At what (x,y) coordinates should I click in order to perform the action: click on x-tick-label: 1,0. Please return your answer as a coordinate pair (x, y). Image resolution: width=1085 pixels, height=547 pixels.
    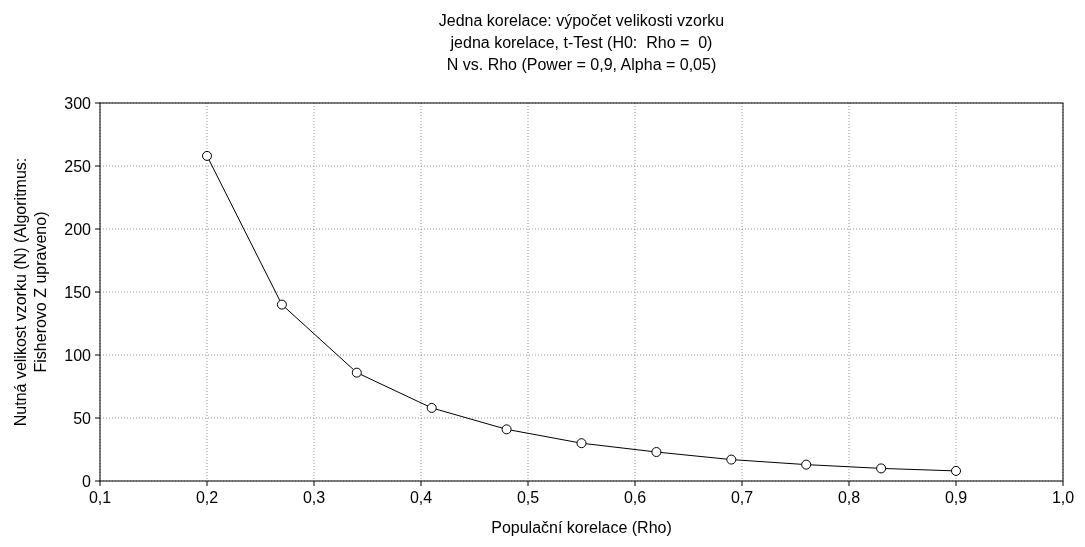
    Looking at the image, I should click on (1063, 497).